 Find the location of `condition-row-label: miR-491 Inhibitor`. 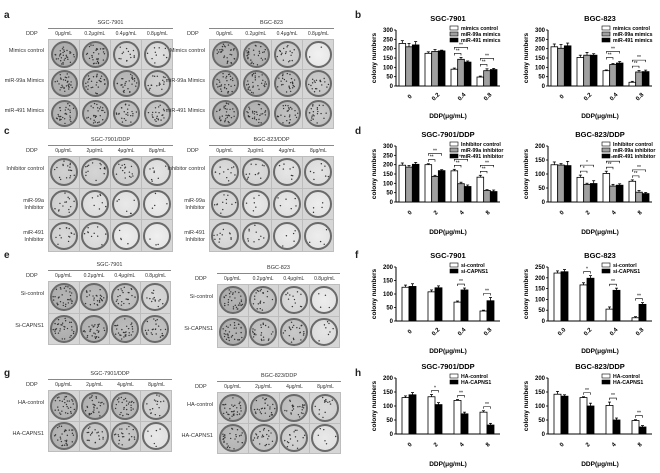

condition-row-label: miR-491 Inhibitor is located at coordinates (33, 236).